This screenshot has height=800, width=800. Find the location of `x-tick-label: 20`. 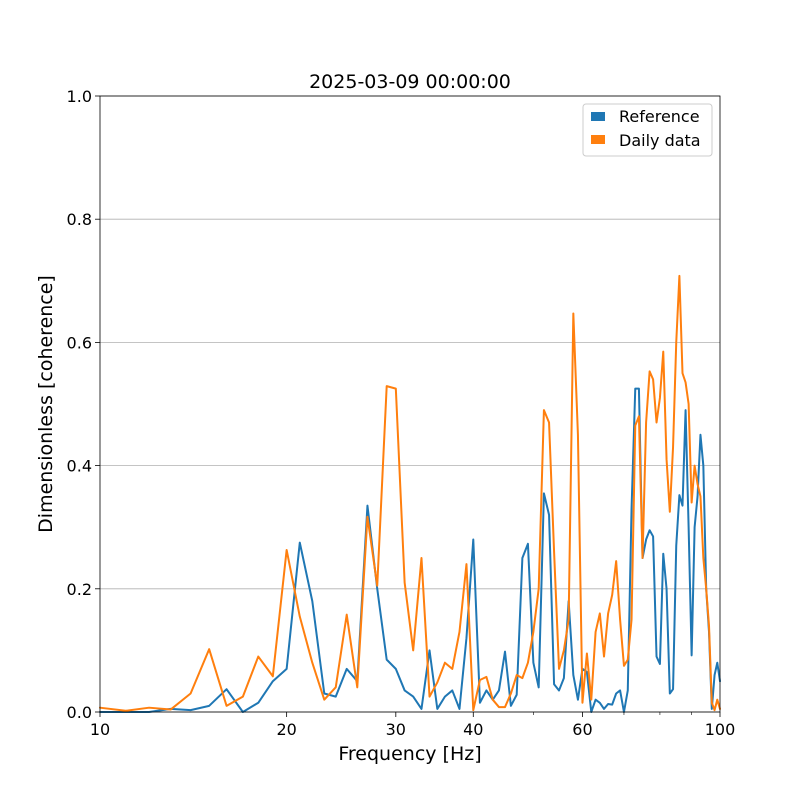

x-tick-label: 20 is located at coordinates (286, 729).